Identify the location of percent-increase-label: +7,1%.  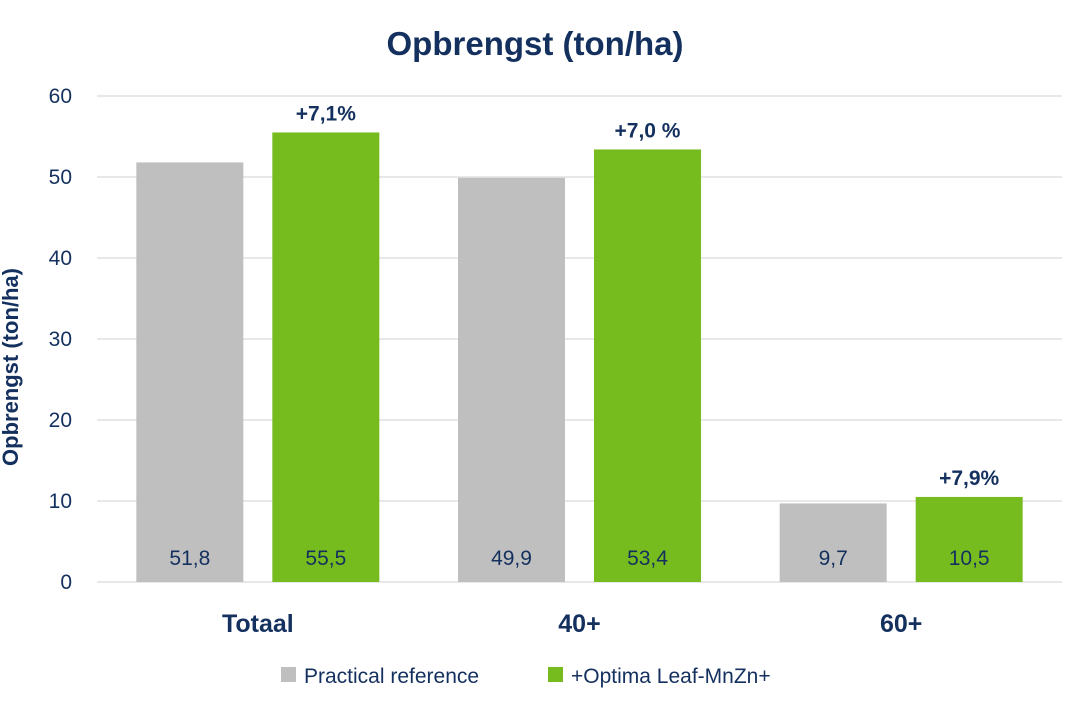
(326, 113).